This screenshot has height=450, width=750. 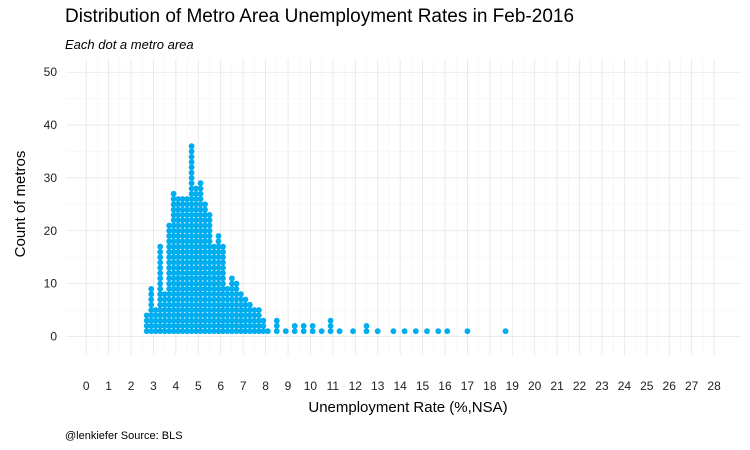 I want to click on x-tick-label: 26, so click(x=670, y=386).